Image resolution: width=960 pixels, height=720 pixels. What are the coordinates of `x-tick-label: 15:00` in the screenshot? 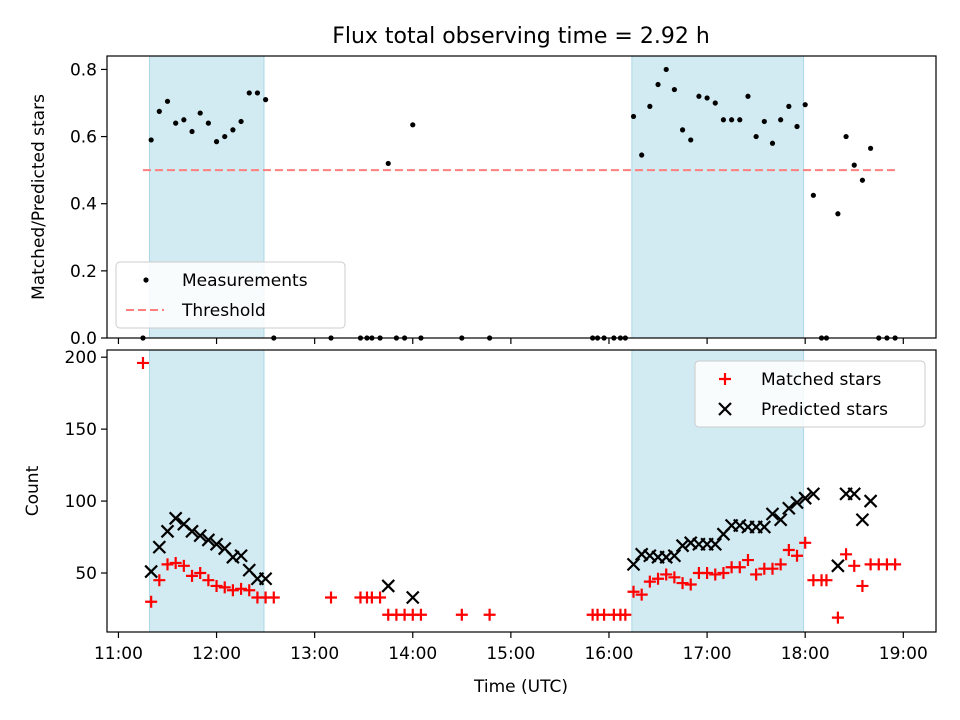 It's located at (510, 654).